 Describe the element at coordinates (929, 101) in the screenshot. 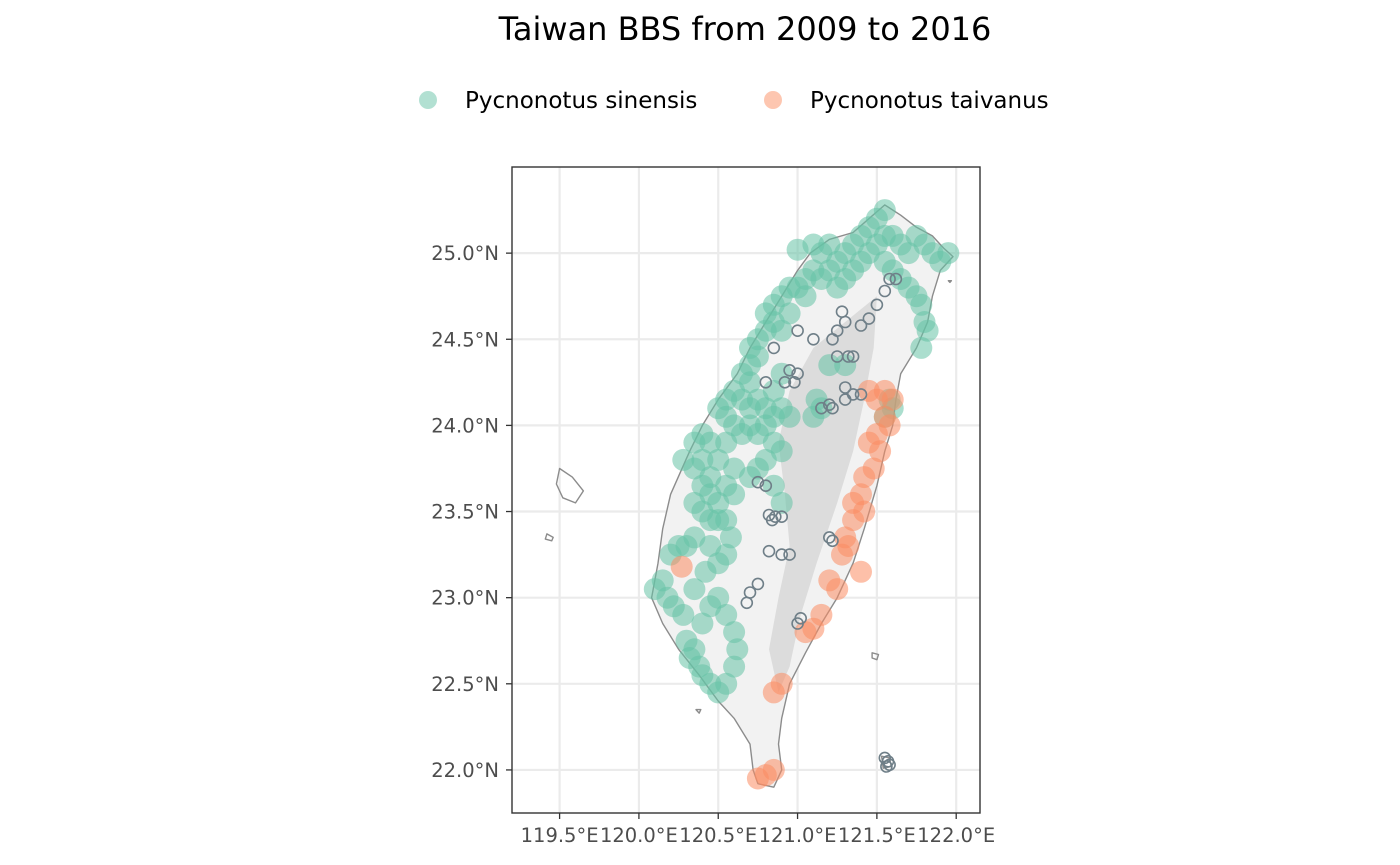

I see `legend-label-taivanus: Pycnonotus taivanus` at that location.